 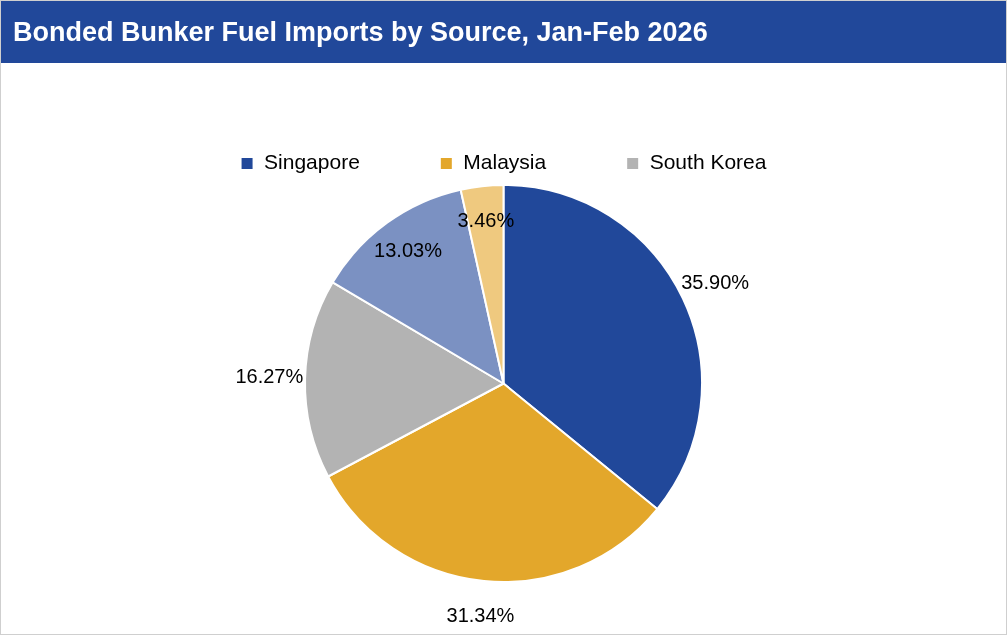 What do you see at coordinates (708, 162) in the screenshot?
I see `legend-label: South Korea` at bounding box center [708, 162].